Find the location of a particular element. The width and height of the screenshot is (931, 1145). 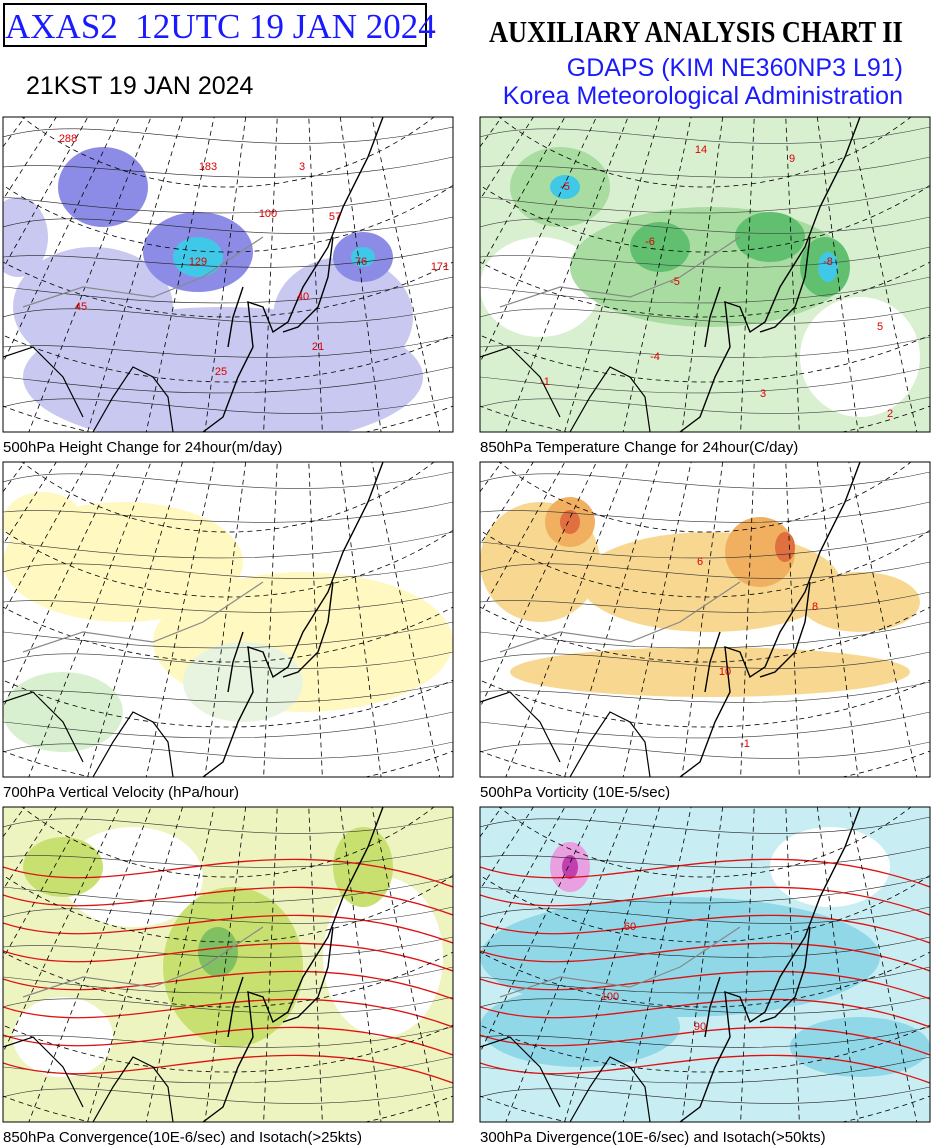

panel-frame is located at coordinates (705, 964).